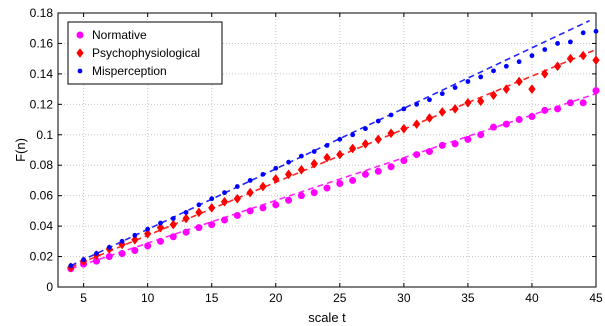 This screenshot has width=605, height=326. What do you see at coordinates (129, 71) in the screenshot?
I see `legend-label-misperception: Misperception` at bounding box center [129, 71].